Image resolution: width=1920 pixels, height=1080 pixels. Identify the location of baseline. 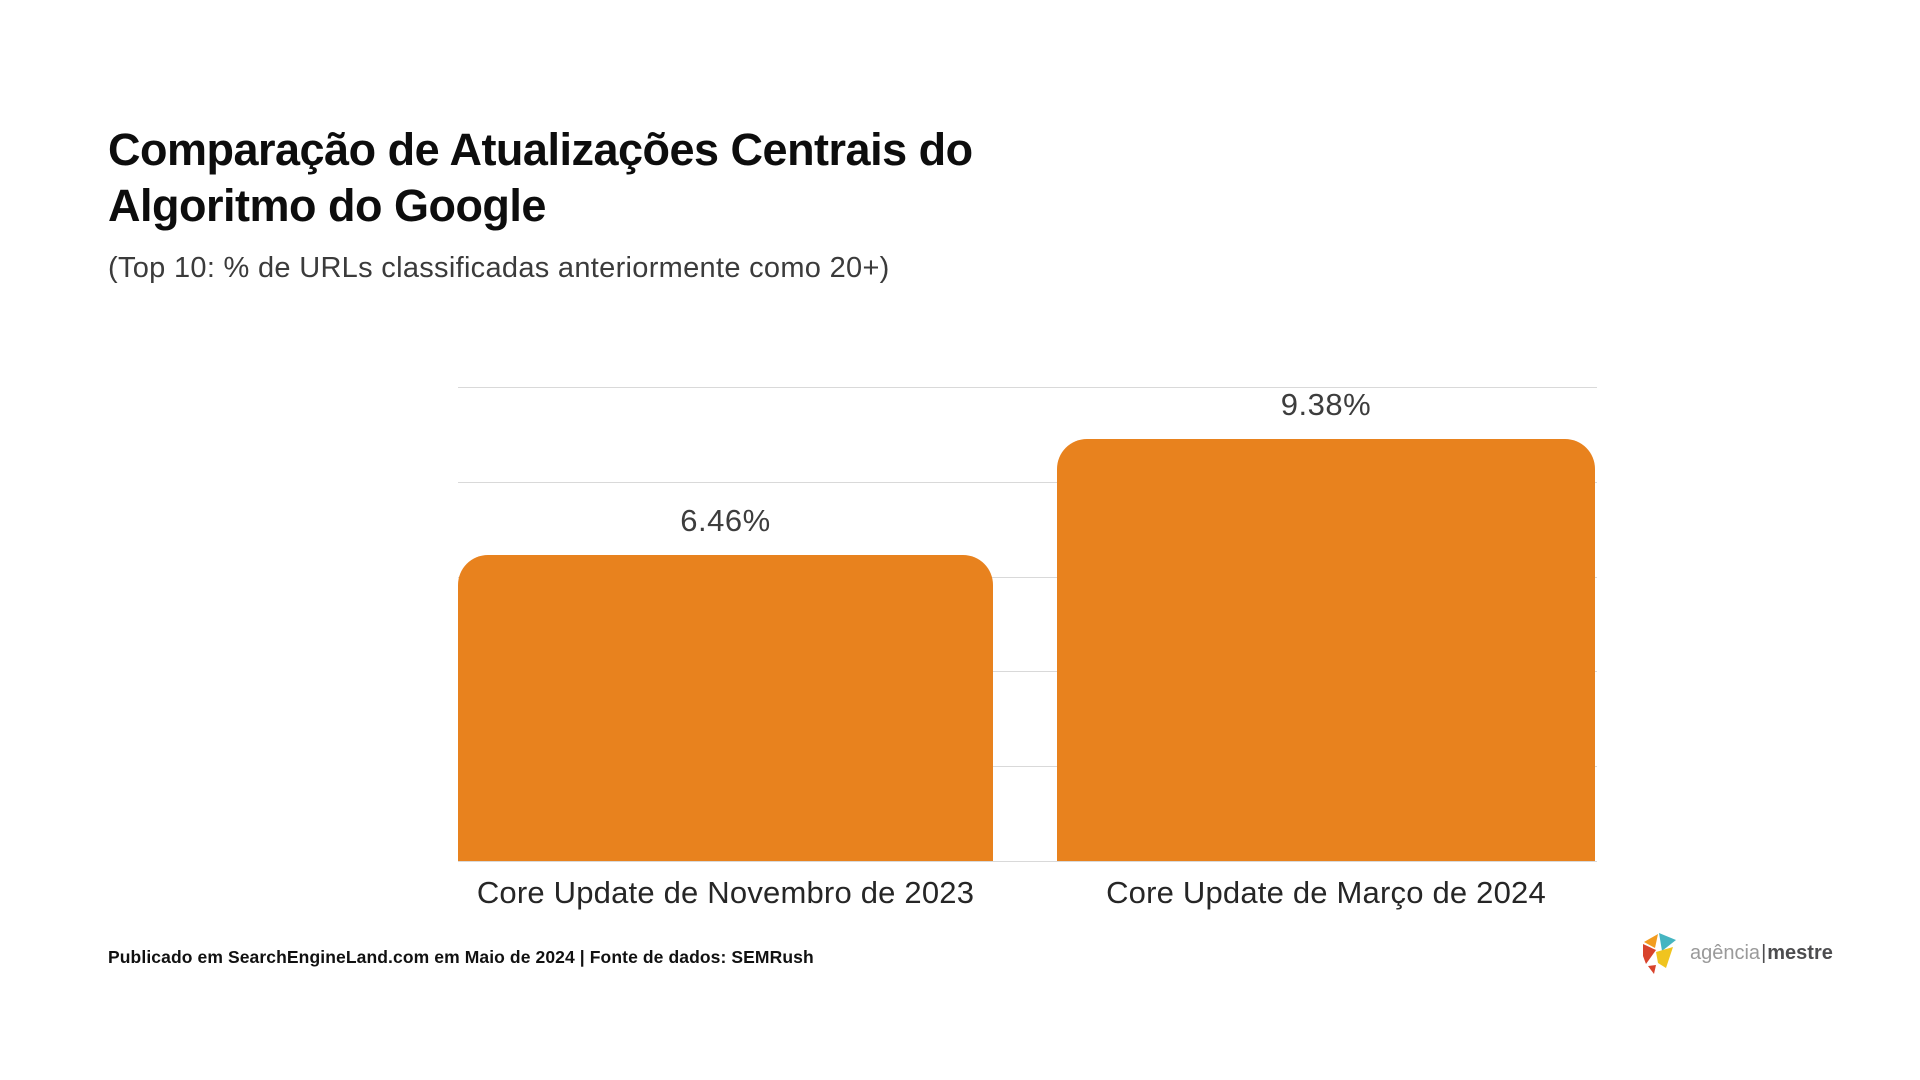
(1027, 861).